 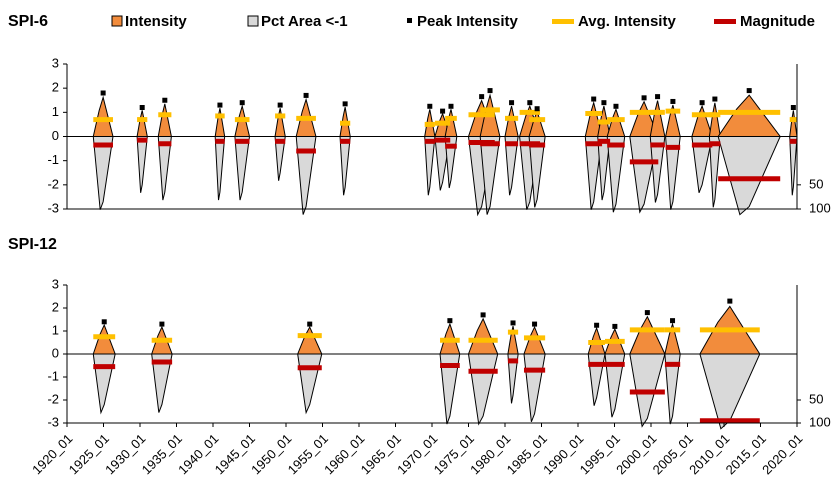 I want to click on chart-title: SPI-12, so click(x=32, y=244).